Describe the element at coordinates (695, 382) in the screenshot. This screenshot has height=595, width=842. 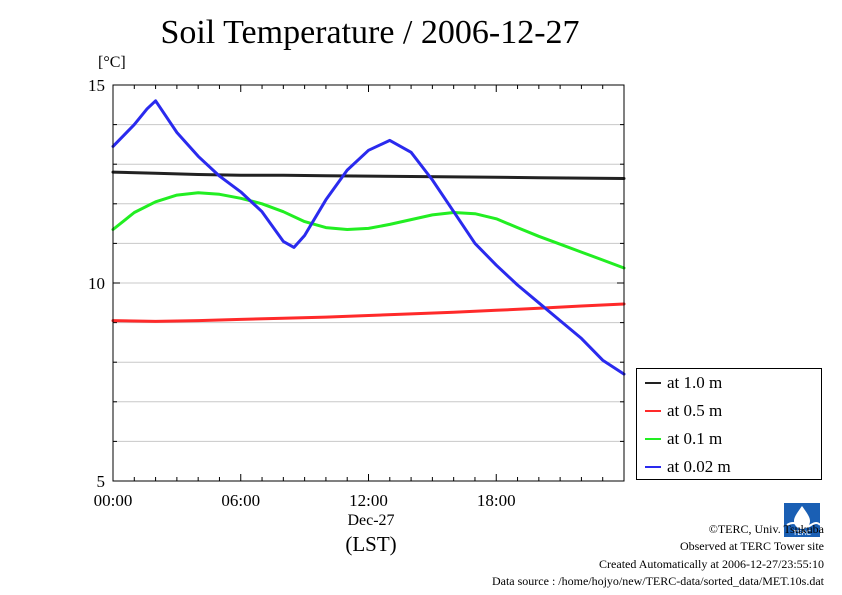
I see `legend-label: at 1.0 m` at that location.